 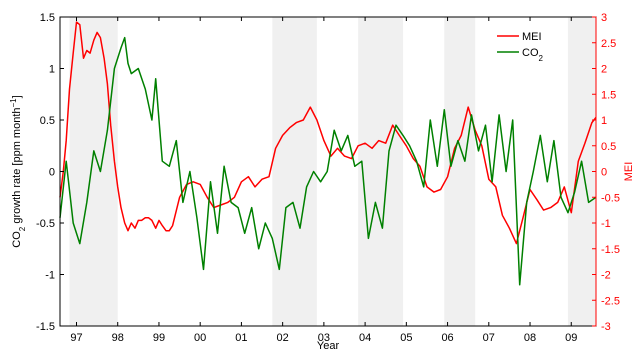 What do you see at coordinates (606, 224) in the screenshot?
I see `right-tick-label-8: -1` at bounding box center [606, 224].